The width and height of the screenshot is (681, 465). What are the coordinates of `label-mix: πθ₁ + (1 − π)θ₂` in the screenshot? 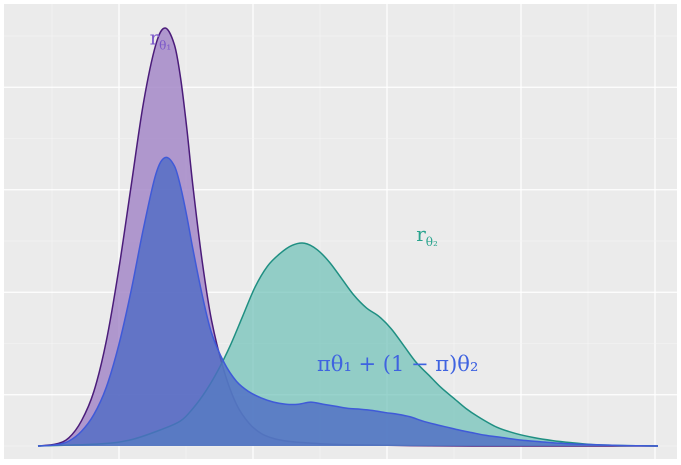 It's located at (397, 364).